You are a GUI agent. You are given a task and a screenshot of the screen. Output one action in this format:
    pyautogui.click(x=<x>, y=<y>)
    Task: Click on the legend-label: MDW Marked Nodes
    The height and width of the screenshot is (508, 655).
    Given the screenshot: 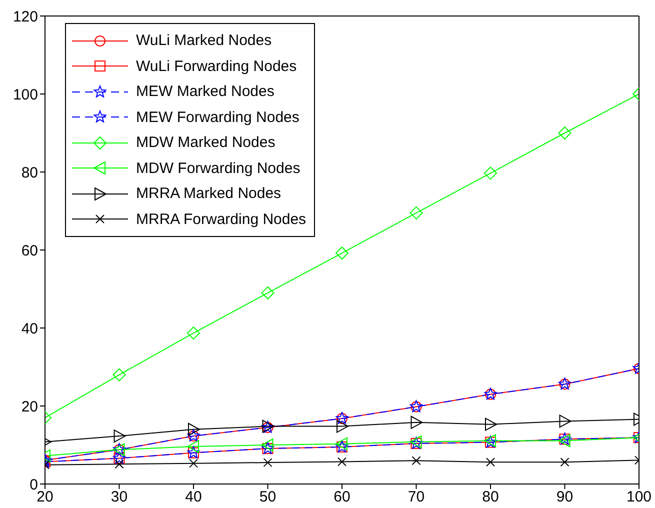 What is the action you would take?
    pyautogui.click(x=206, y=143)
    